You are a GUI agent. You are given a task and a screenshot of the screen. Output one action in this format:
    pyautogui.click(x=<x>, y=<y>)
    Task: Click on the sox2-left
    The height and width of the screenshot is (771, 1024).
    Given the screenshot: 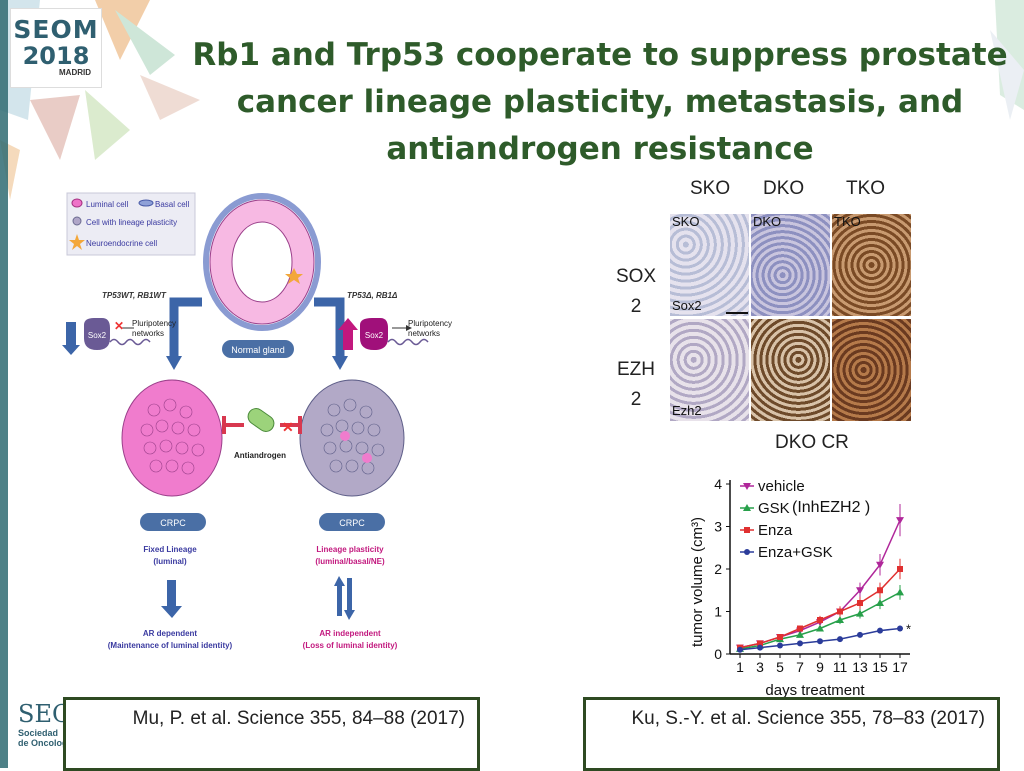 What is the action you would take?
    pyautogui.click(x=97, y=334)
    